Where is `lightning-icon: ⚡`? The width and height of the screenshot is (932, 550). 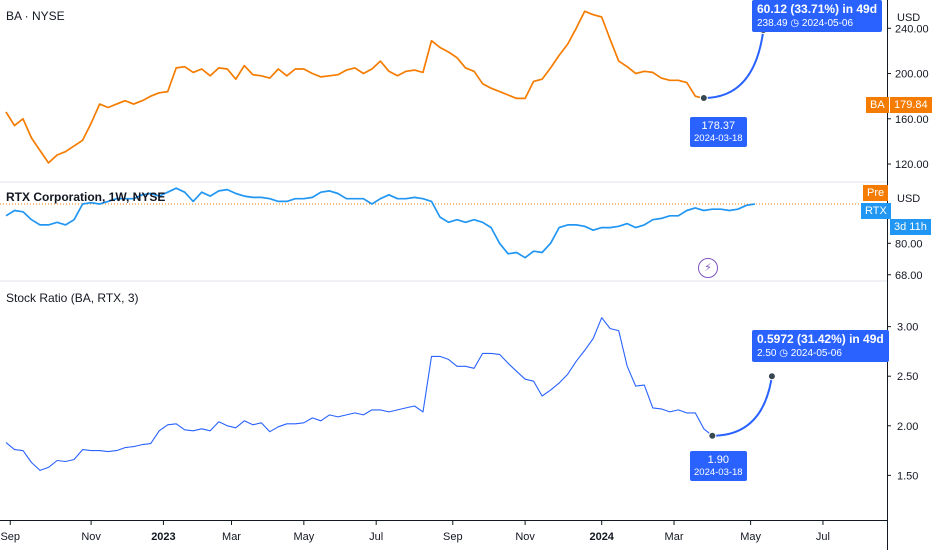 lightning-icon: ⚡ is located at coordinates (708, 268).